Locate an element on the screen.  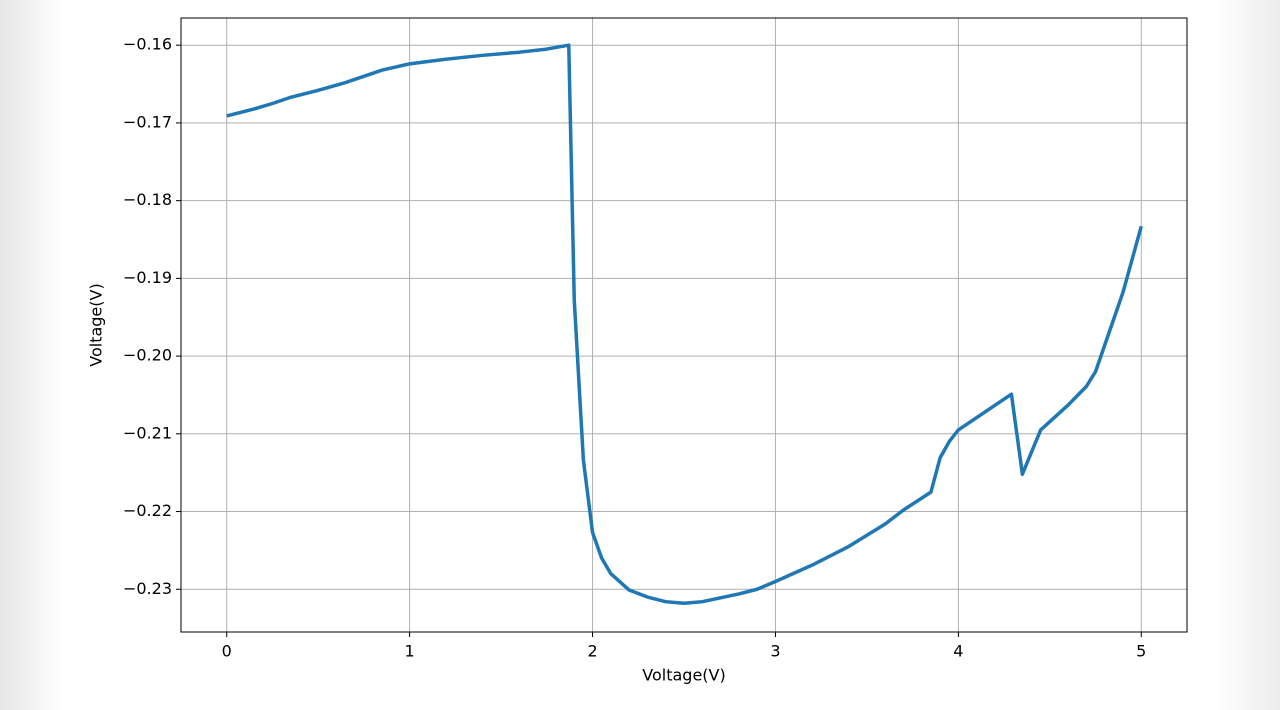
y-tick-label: −0.22 is located at coordinates (147, 510).